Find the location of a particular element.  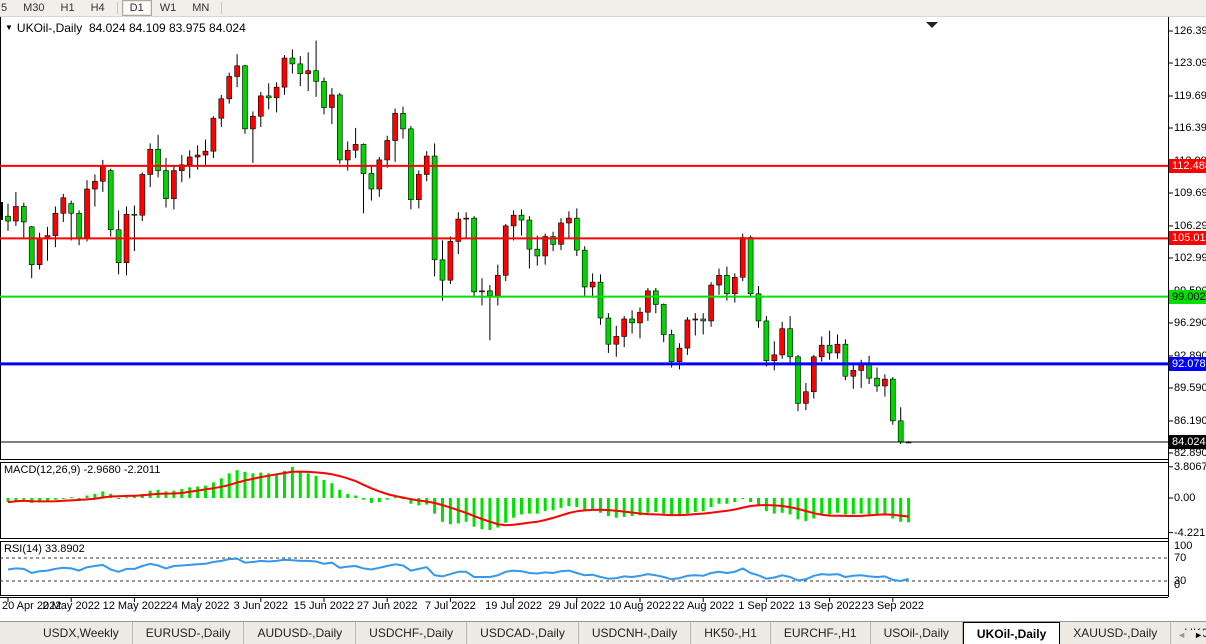

symbol-tab-hk50-h1: HK50-,H1 is located at coordinates (731, 633).